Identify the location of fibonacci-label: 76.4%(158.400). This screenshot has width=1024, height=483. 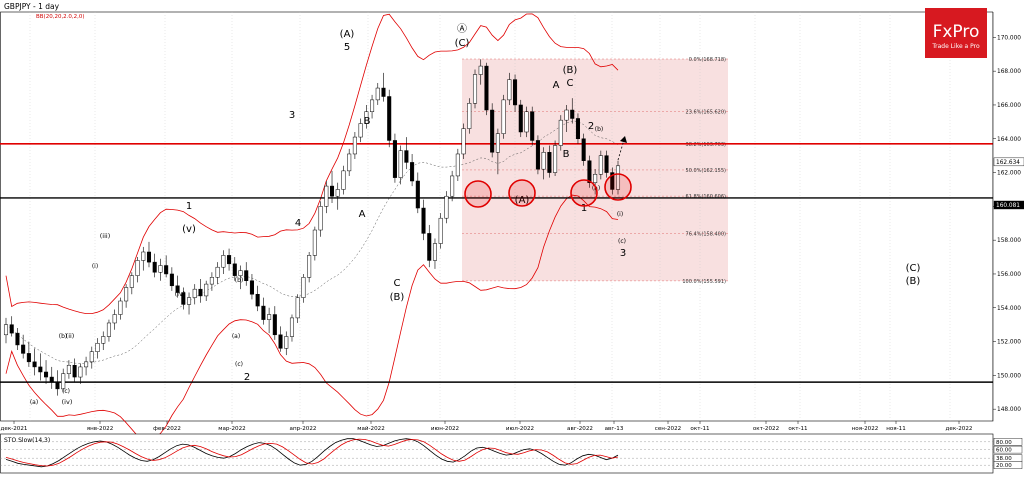
(706, 234).